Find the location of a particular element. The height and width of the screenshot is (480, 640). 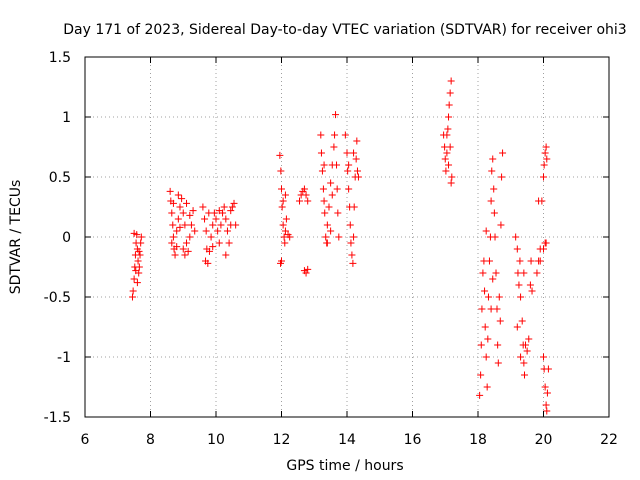

x-tick-label: 22 is located at coordinates (609, 440).